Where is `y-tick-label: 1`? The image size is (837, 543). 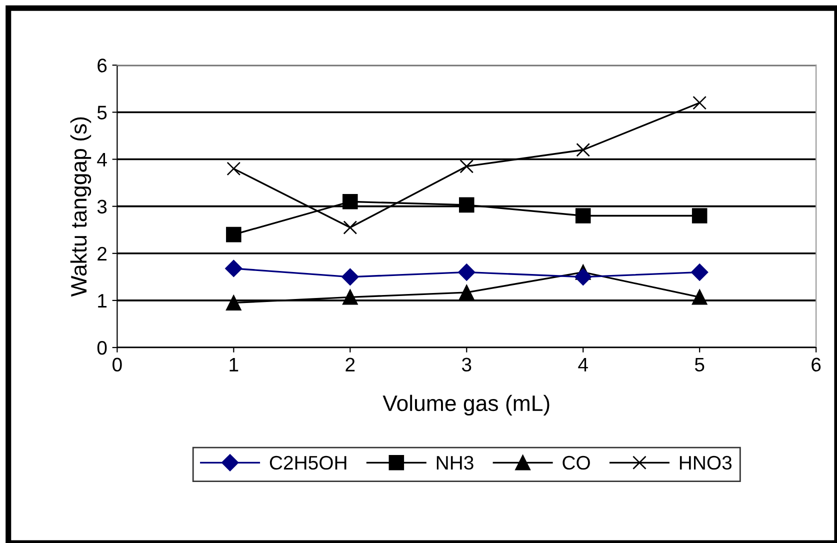
y-tick-label: 1 is located at coordinates (102, 301).